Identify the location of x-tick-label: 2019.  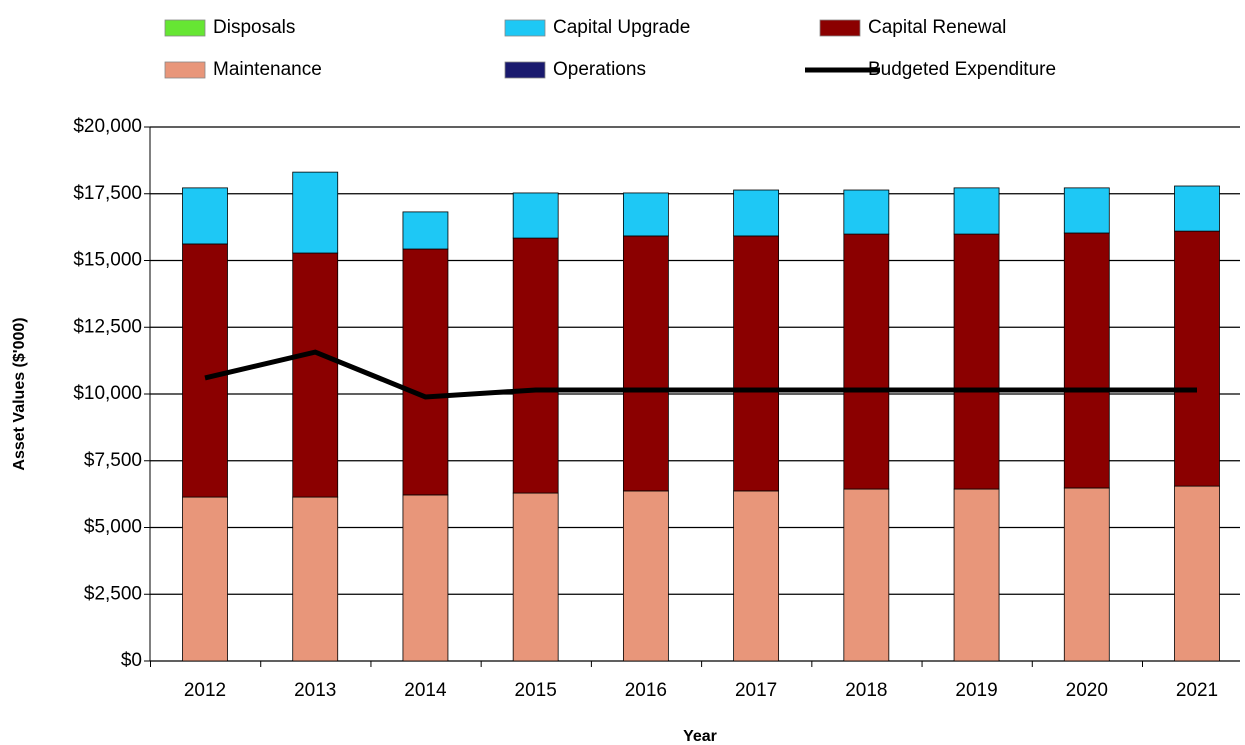
(976, 690).